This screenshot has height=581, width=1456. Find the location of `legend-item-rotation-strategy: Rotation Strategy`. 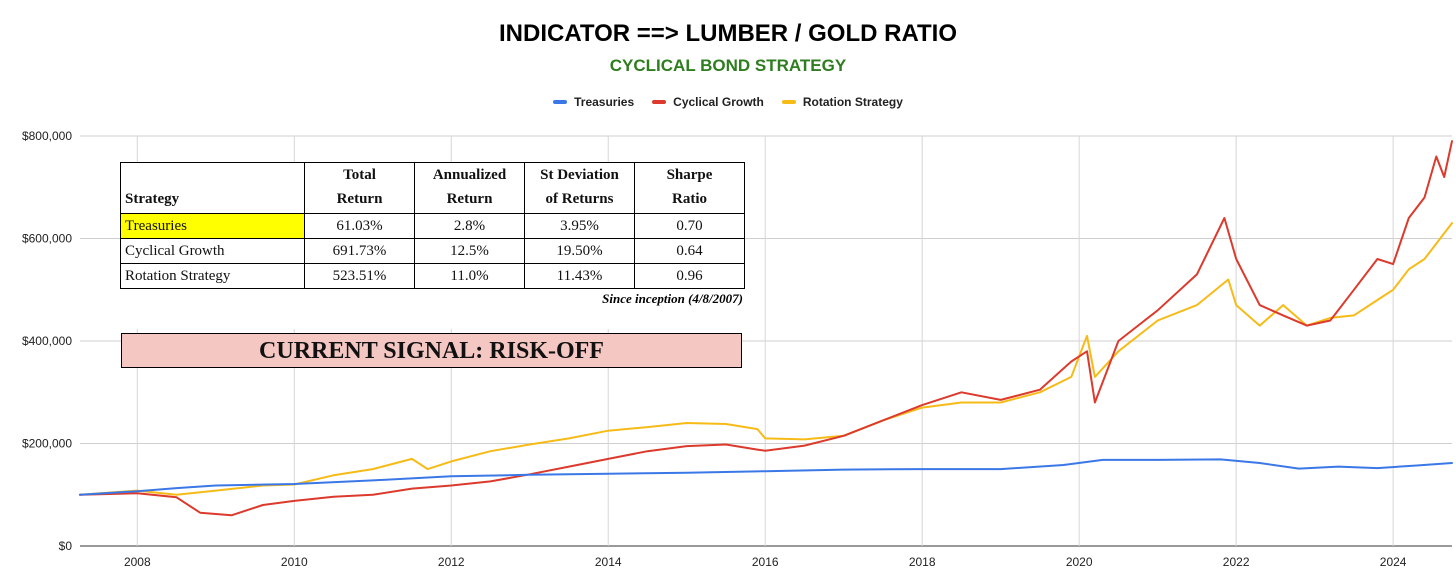

legend-item-rotation-strategy: Rotation Strategy is located at coordinates (842, 102).